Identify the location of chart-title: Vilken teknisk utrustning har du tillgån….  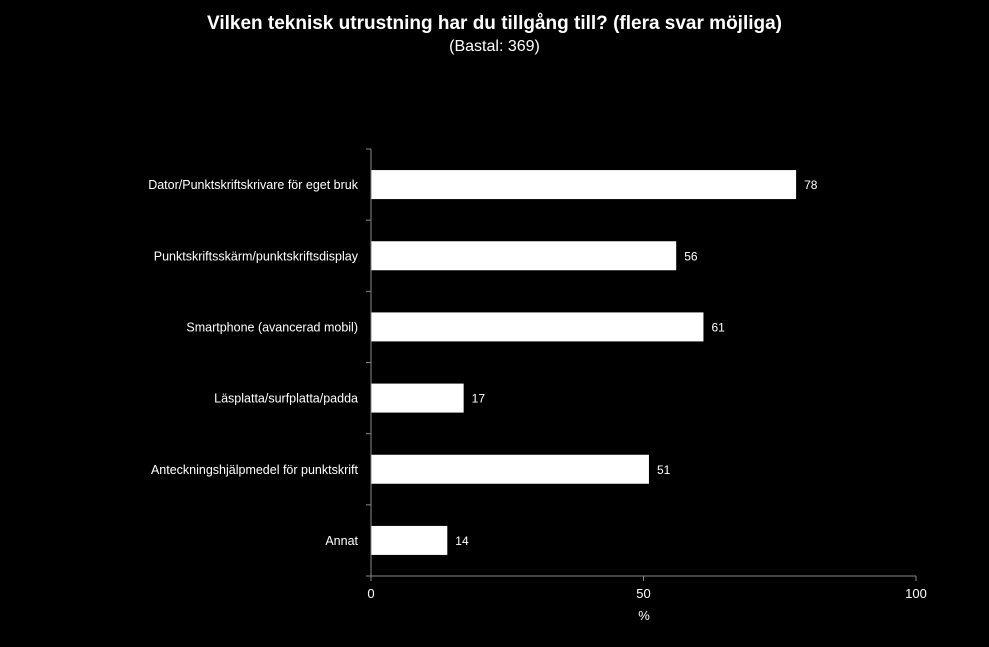
(494, 23).